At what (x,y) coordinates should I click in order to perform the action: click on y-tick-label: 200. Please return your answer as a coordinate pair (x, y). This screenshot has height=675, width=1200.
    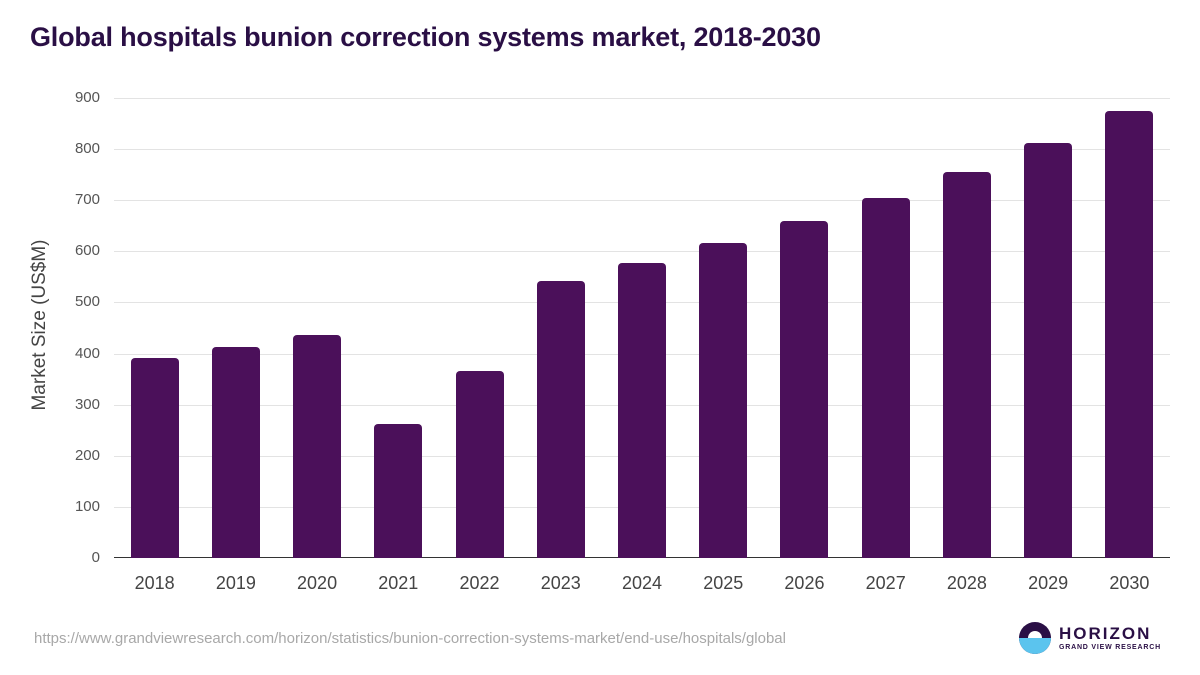
    Looking at the image, I should click on (87, 455).